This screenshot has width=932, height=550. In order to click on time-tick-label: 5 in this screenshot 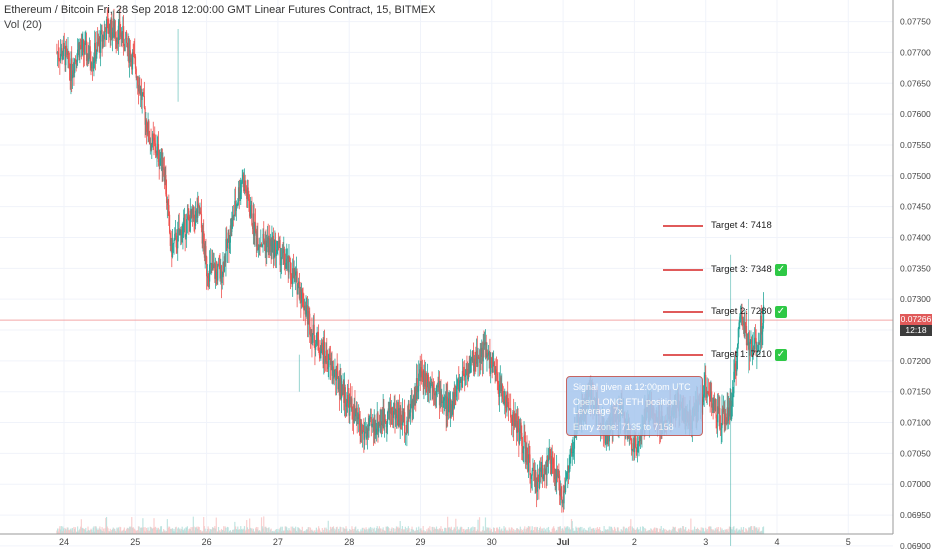, I will do `click(848, 542)`.